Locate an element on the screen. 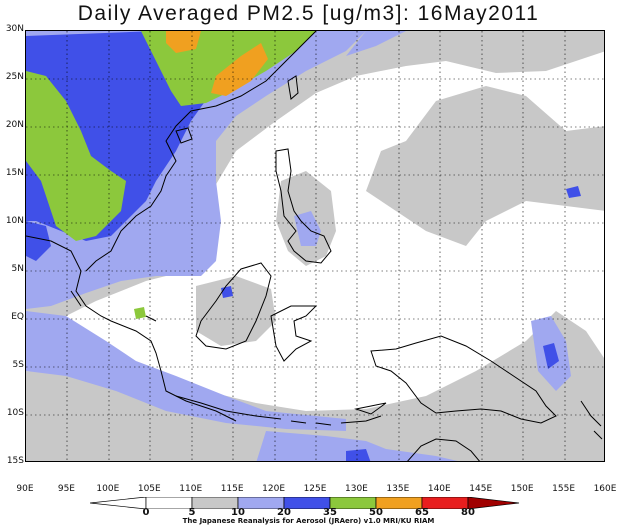 This screenshot has width=617, height=529. lon-label: 160E is located at coordinates (605, 489).